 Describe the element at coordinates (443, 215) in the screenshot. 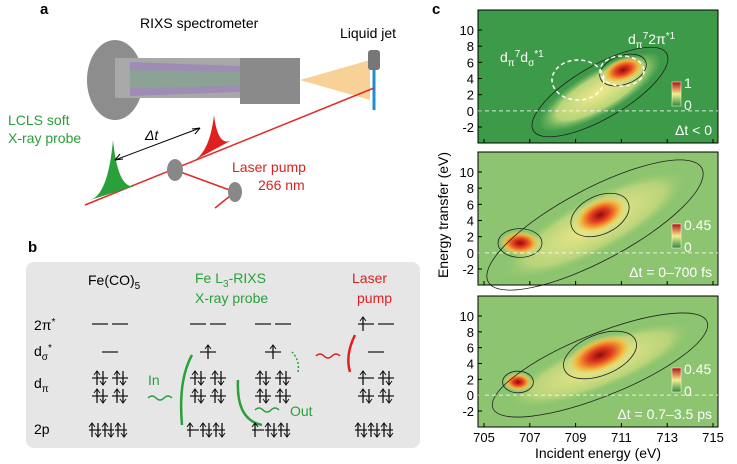

I see `y-axis-label: Energy transfer (eV)` at that location.